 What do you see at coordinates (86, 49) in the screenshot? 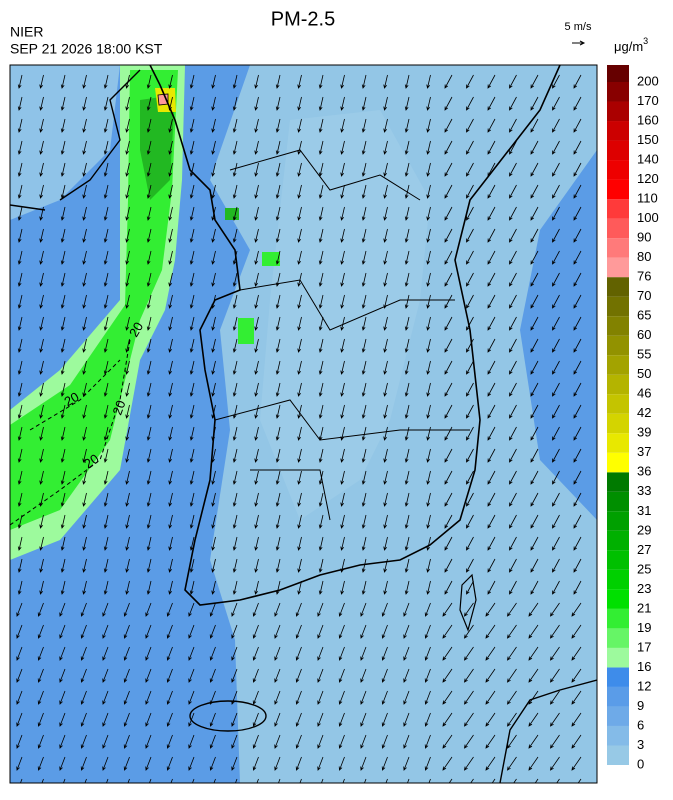
I see `datetime: SEP 21 2026 18:00 KST` at bounding box center [86, 49].